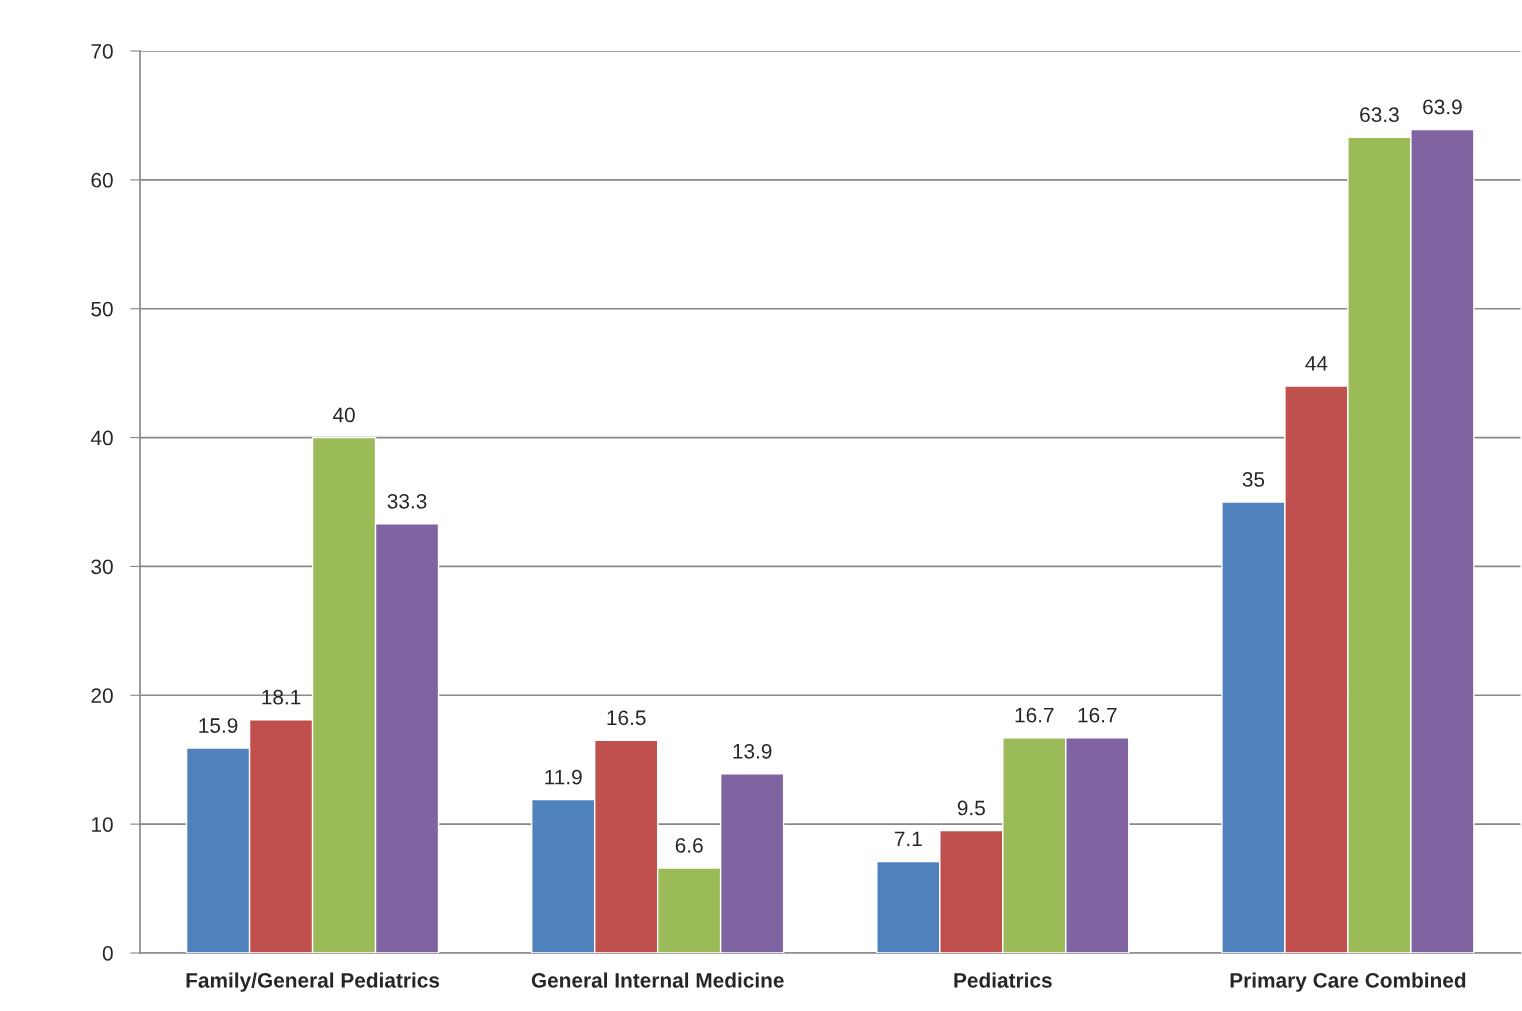 The width and height of the screenshot is (1522, 1011). I want to click on data-label: 6.6, so click(689, 845).